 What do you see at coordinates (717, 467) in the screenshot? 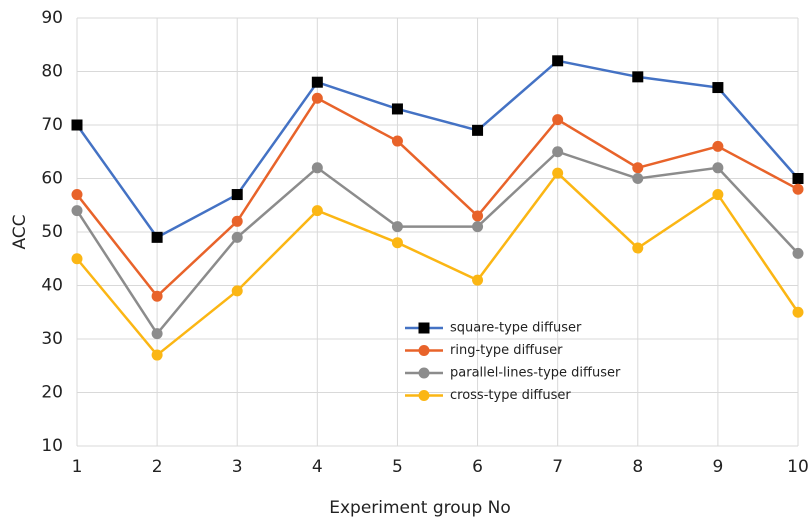
I see `x-tick-label: 9` at bounding box center [717, 467].